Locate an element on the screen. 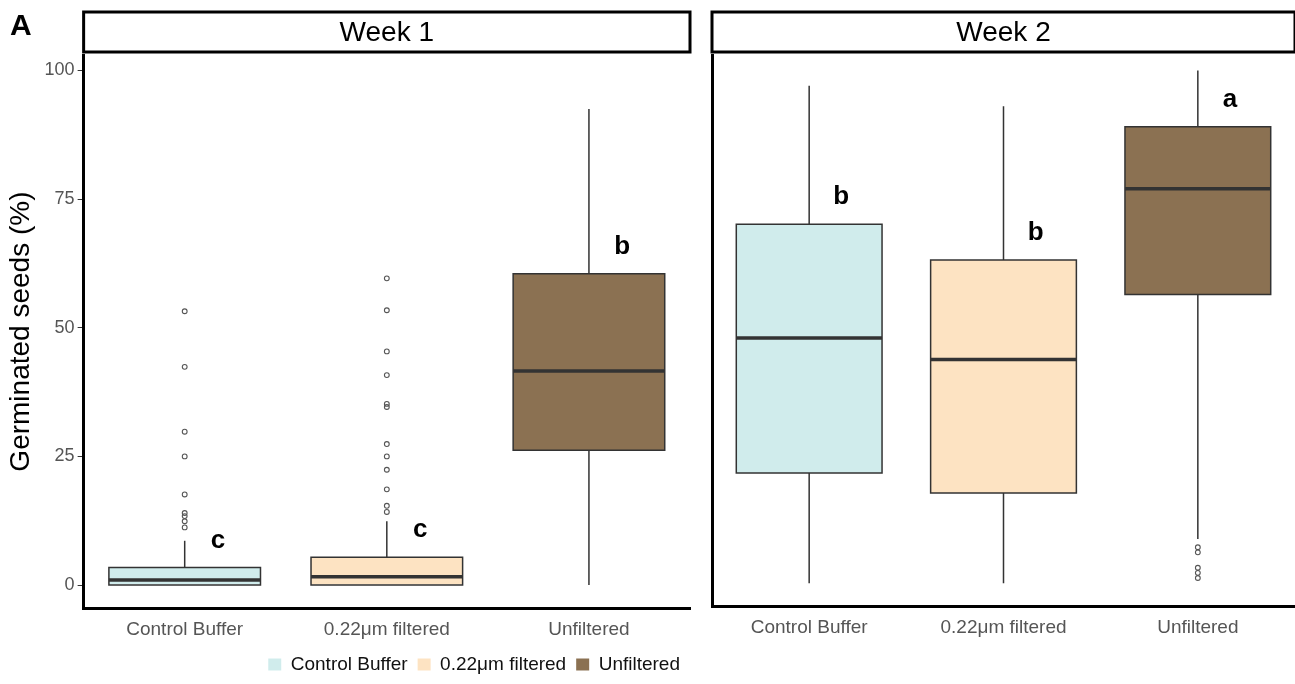 This screenshot has height=684, width=1295. y-axis-title: Germinated seeds (%) is located at coordinates (19, 331).